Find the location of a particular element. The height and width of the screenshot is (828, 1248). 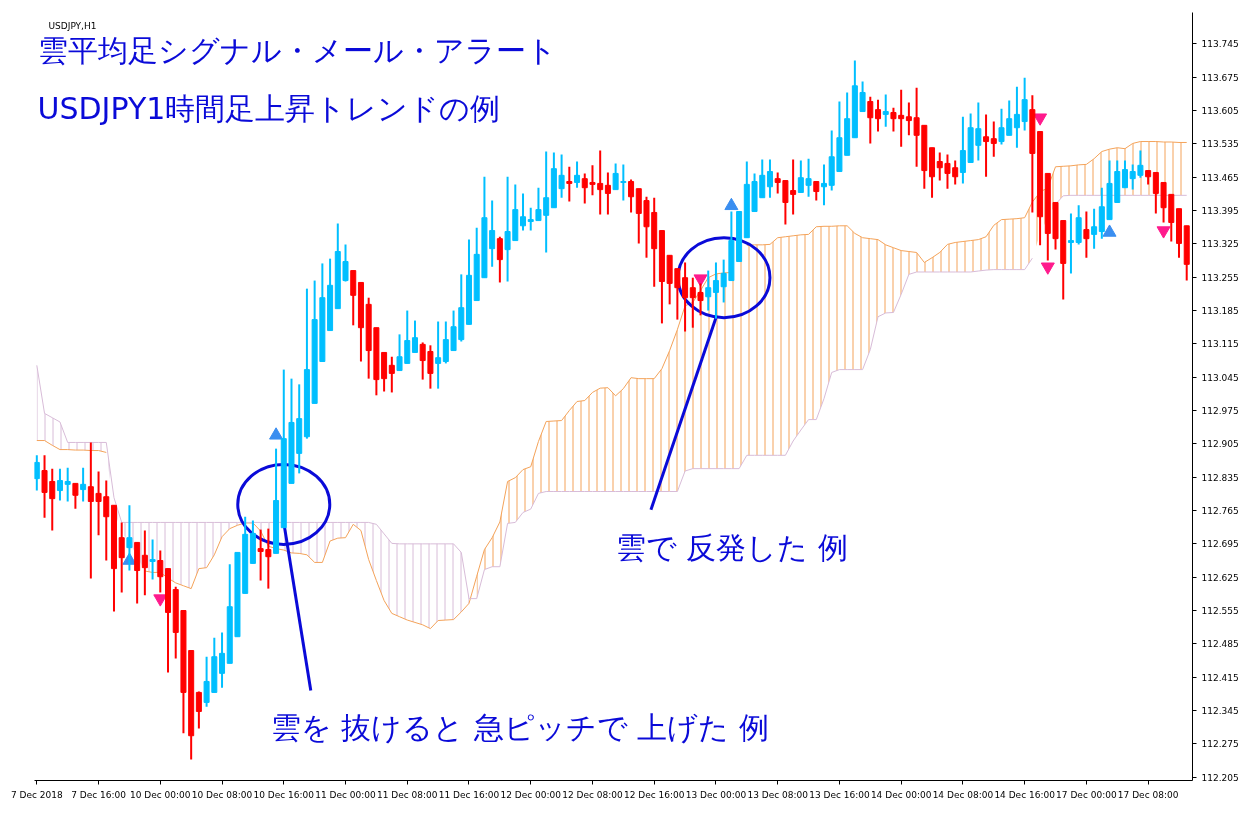

x-tick-label: 14 Dec 16:00 is located at coordinates (1025, 794).